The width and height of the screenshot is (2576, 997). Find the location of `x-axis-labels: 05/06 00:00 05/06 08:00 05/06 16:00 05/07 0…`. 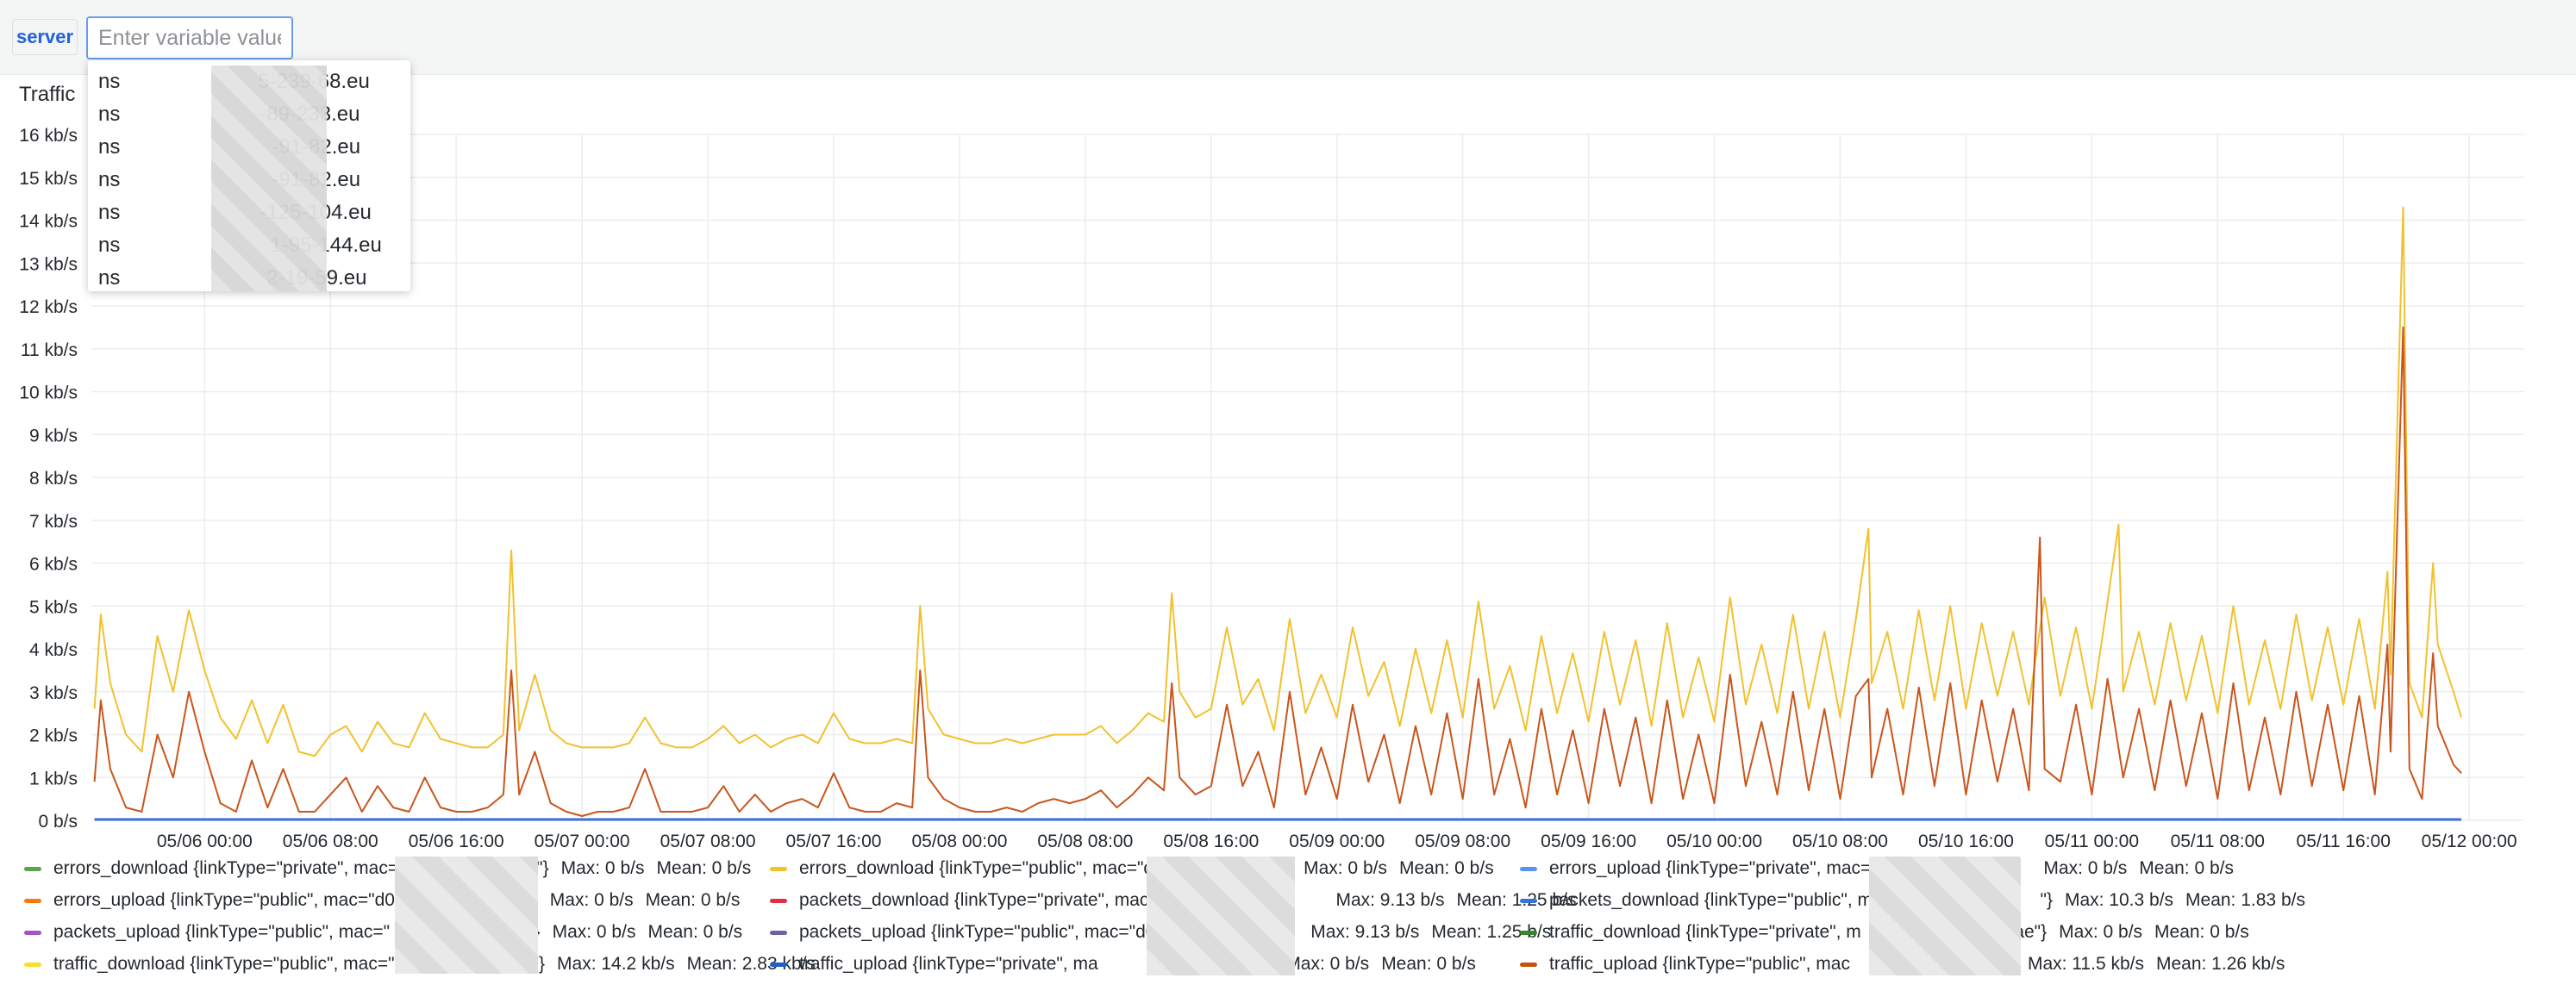

x-axis-labels: 05/06 00:00 05/06 08:00 05/06 16:00 05/07 0… is located at coordinates (1337, 841).